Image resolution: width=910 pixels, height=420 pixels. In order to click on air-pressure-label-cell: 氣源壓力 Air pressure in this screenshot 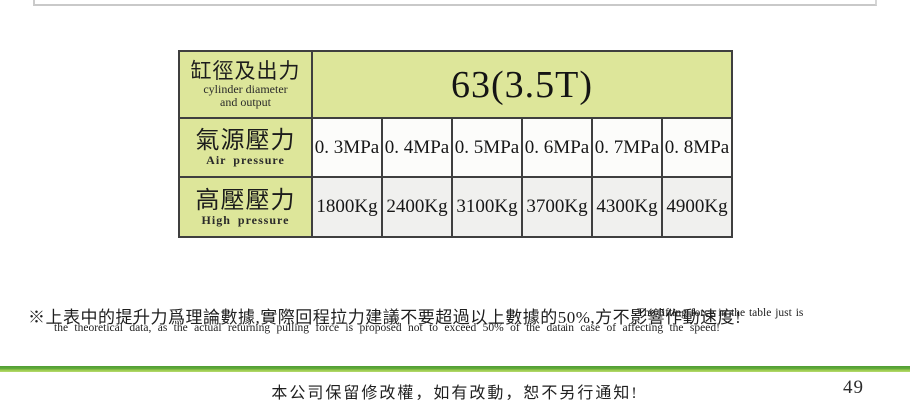, I will do `click(245, 147)`.